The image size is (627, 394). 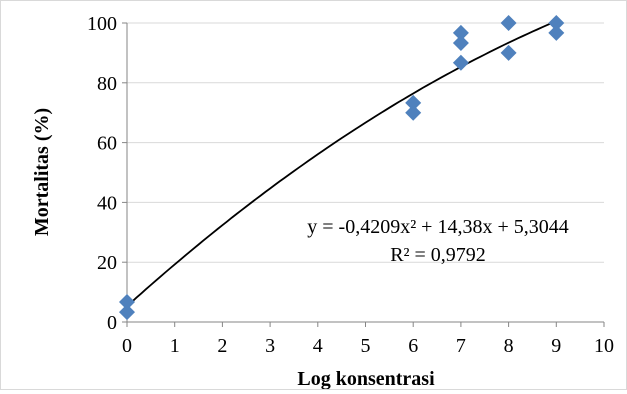 What do you see at coordinates (413, 346) in the screenshot?
I see `x-tick-label: 6` at bounding box center [413, 346].